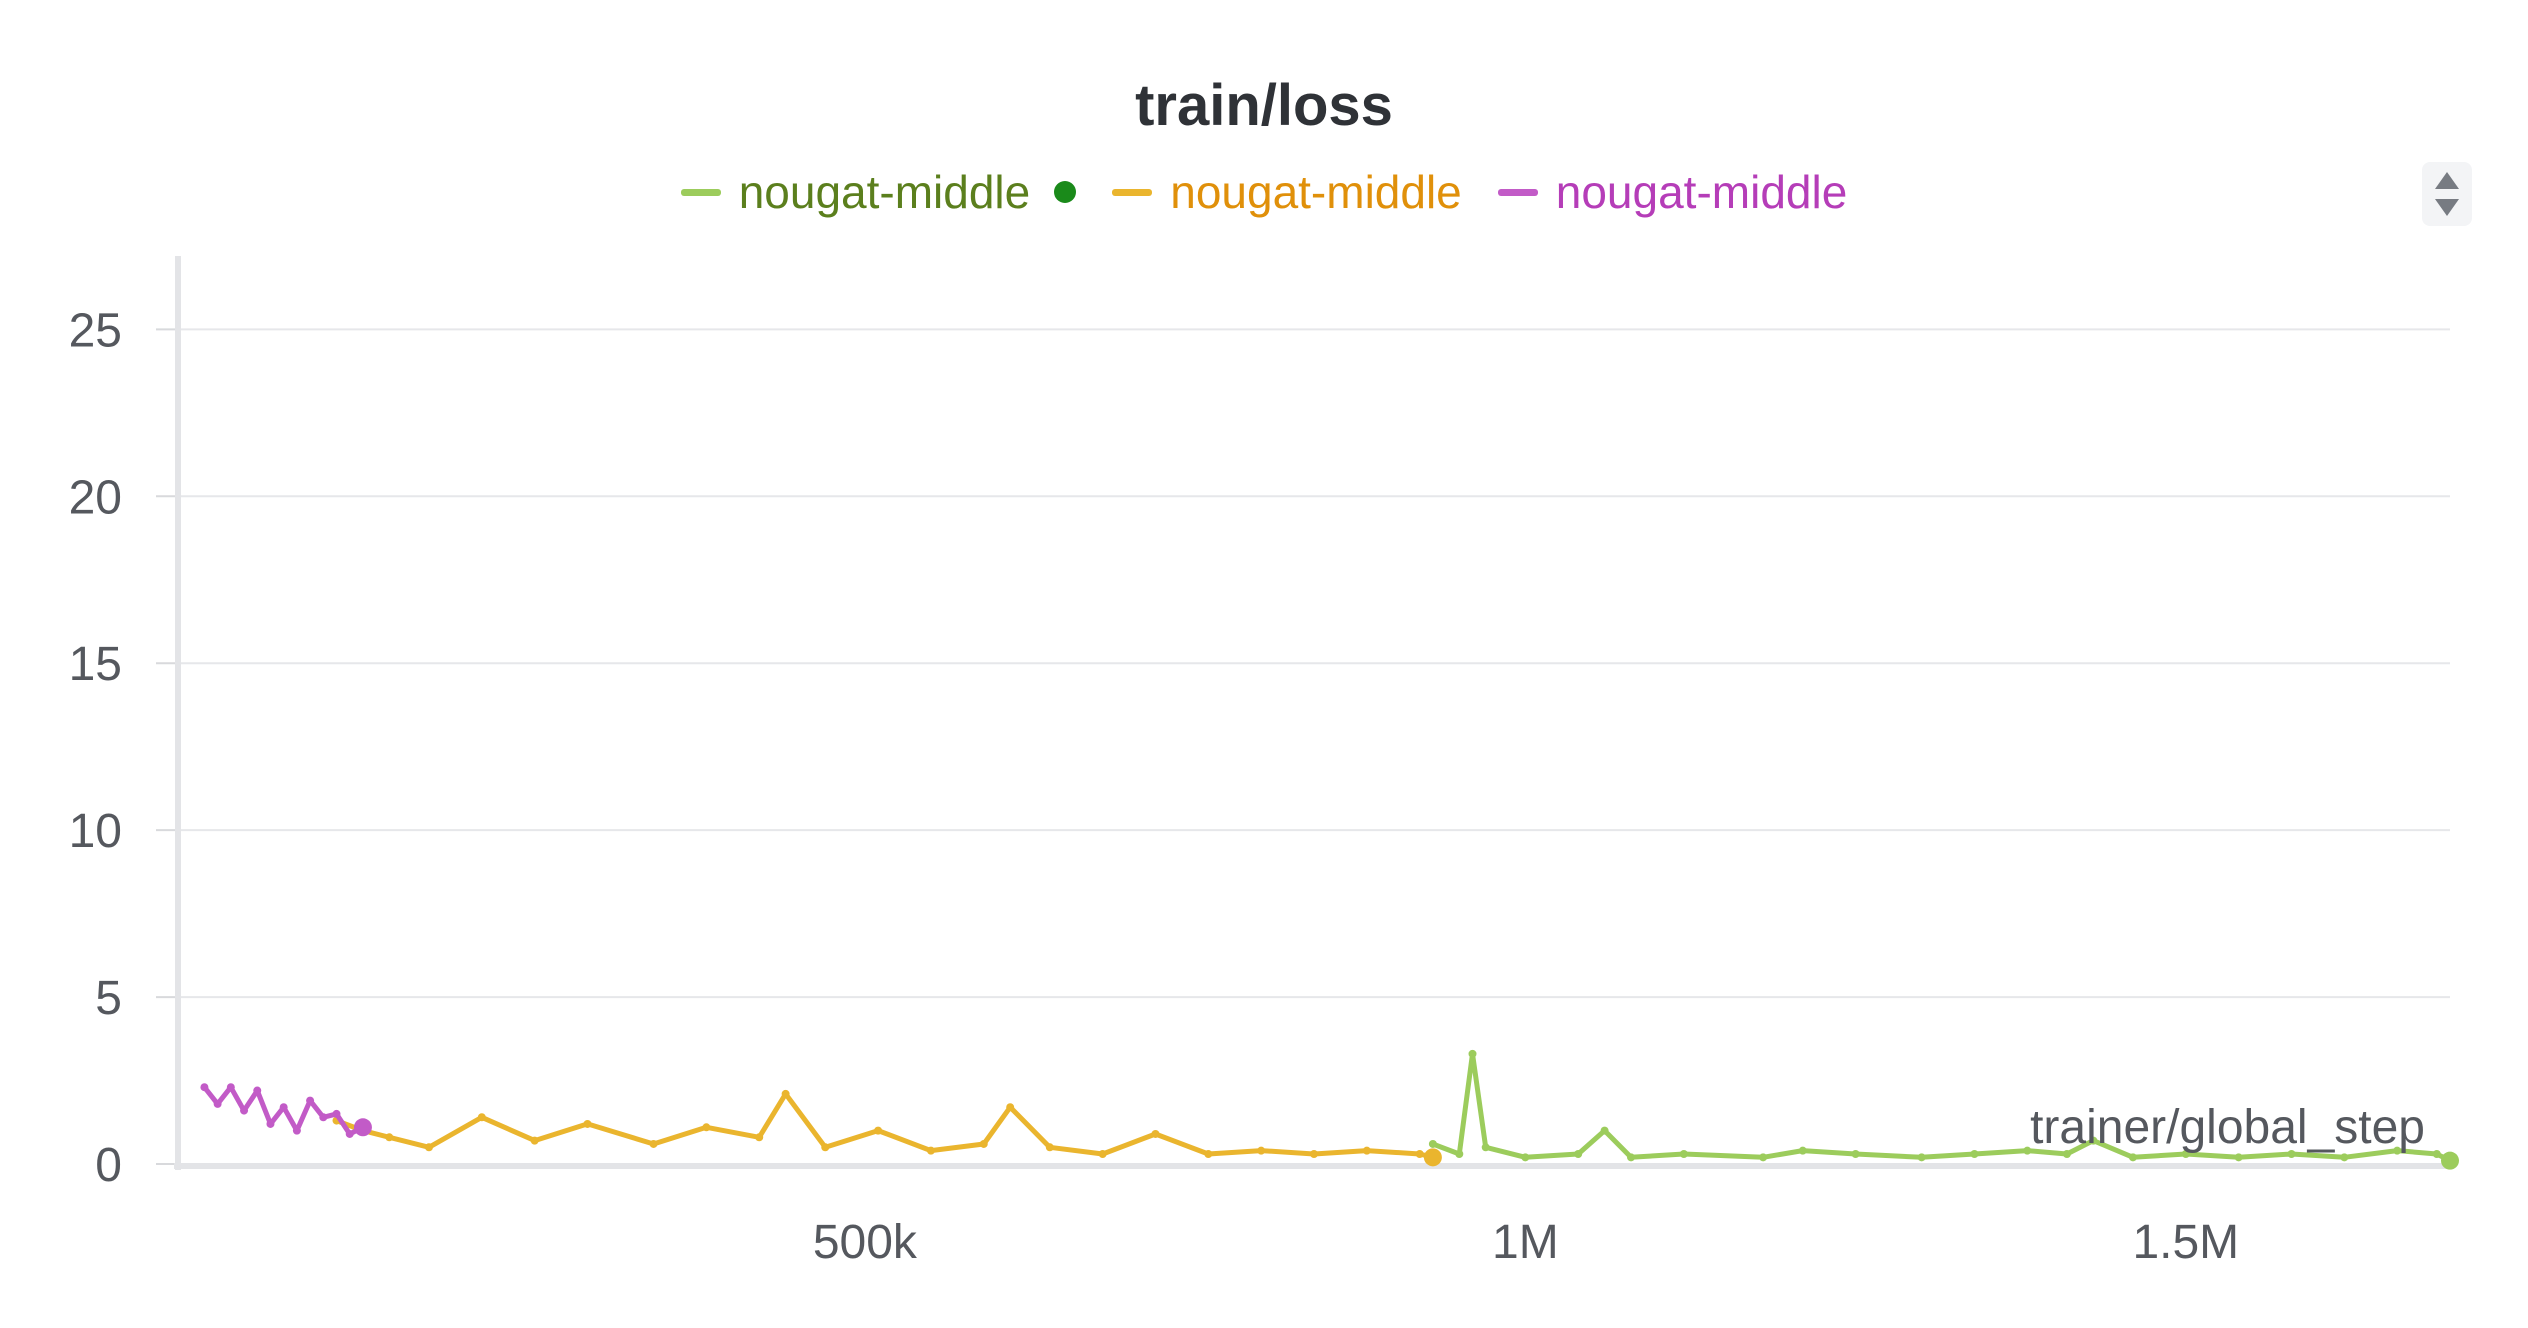 This screenshot has height=1328, width=2528. Describe the element at coordinates (2227, 1127) in the screenshot. I see `x-axis-label: trainer/global_step` at that location.